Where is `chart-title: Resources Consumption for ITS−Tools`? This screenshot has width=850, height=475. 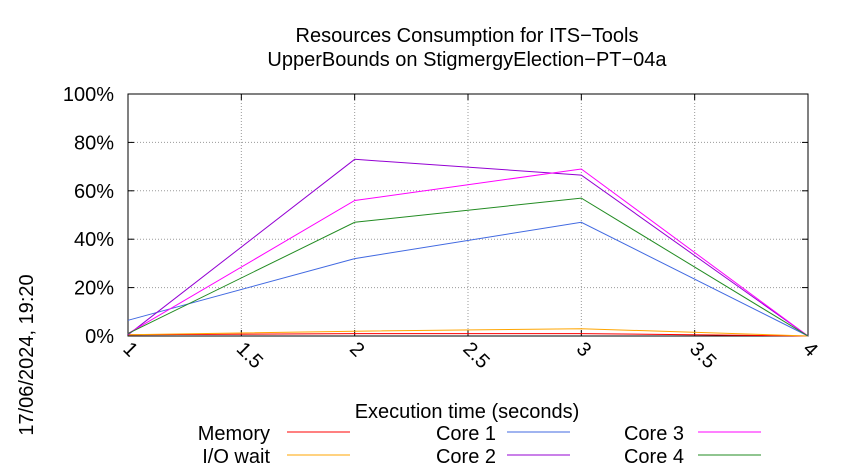
chart-title: Resources Consumption for ITS−Tools is located at coordinates (467, 36).